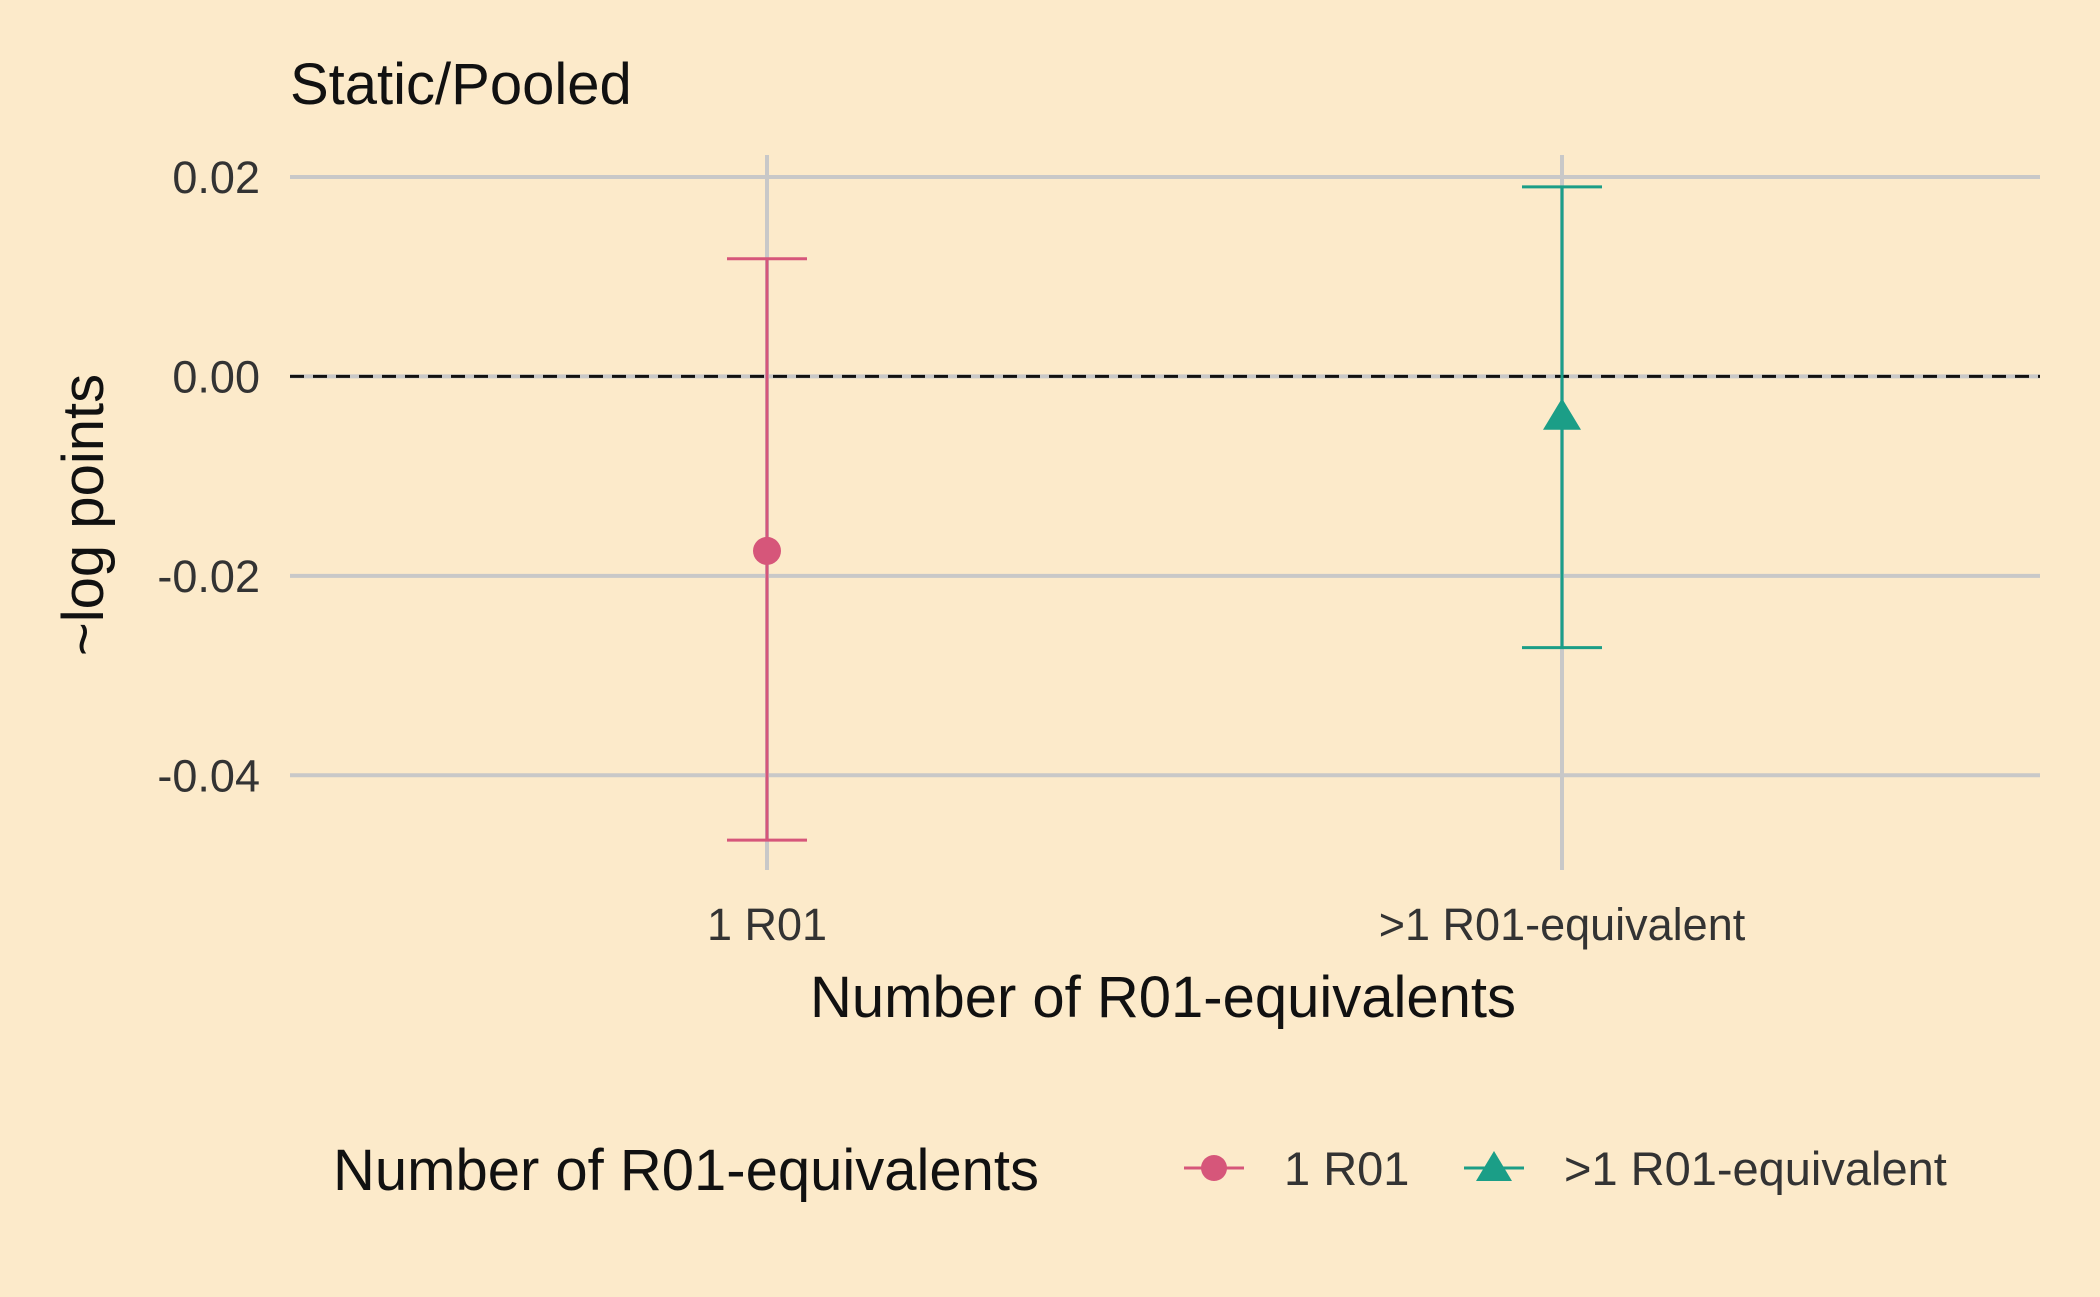  Describe the element at coordinates (1346, 1168) in the screenshot. I see `legend-label-1: 1 R01` at that location.